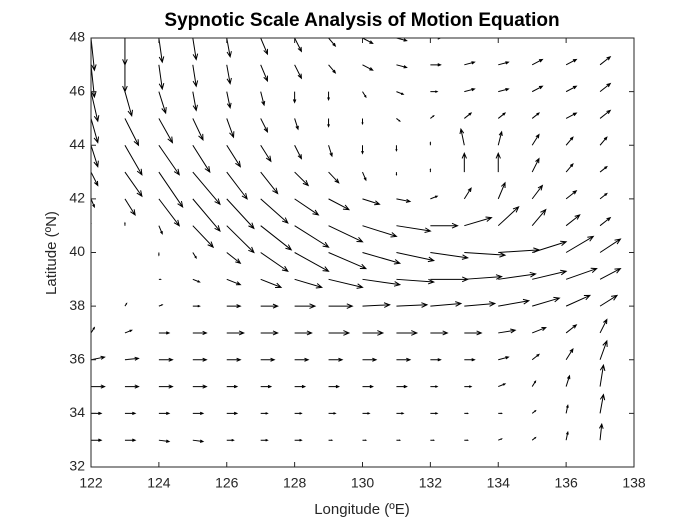 The width and height of the screenshot is (700, 525). I want to click on y-tick-label: 40, so click(77, 251).